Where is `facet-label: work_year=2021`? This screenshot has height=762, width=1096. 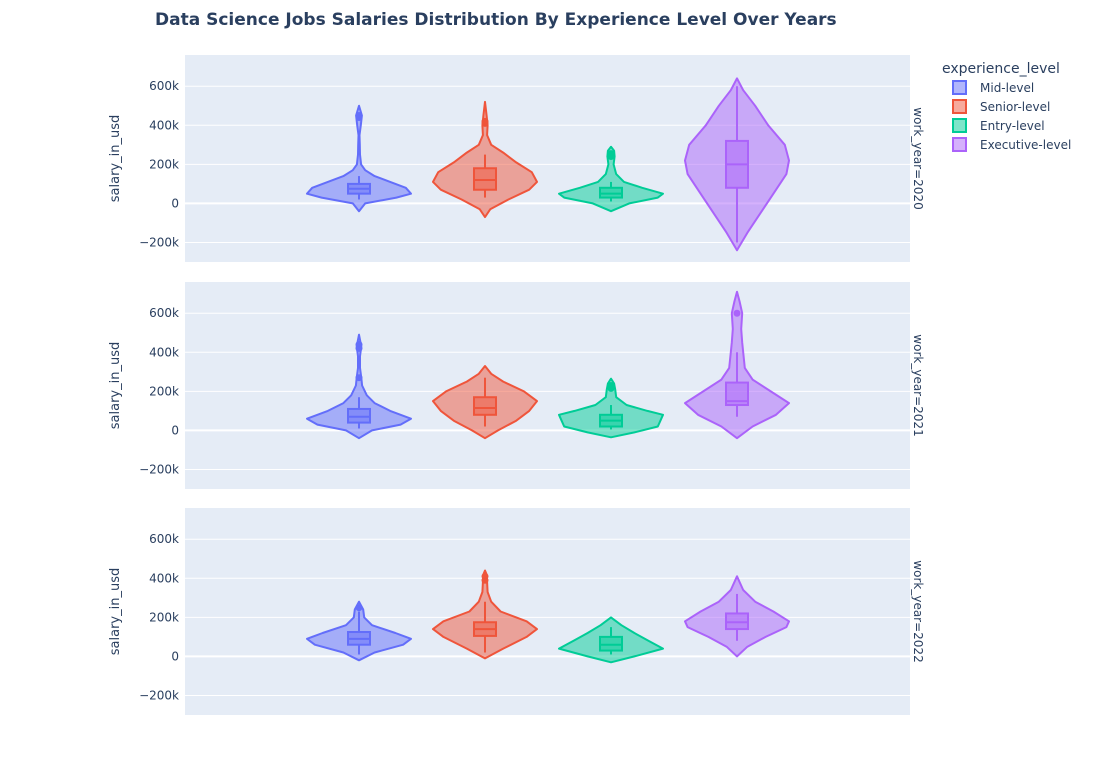
facet-label: work_year=2021 is located at coordinates (918, 385).